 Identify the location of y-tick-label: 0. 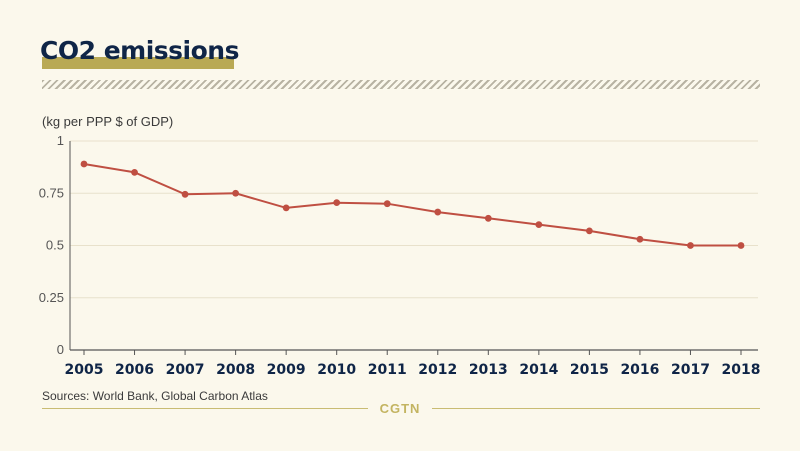
(60, 349).